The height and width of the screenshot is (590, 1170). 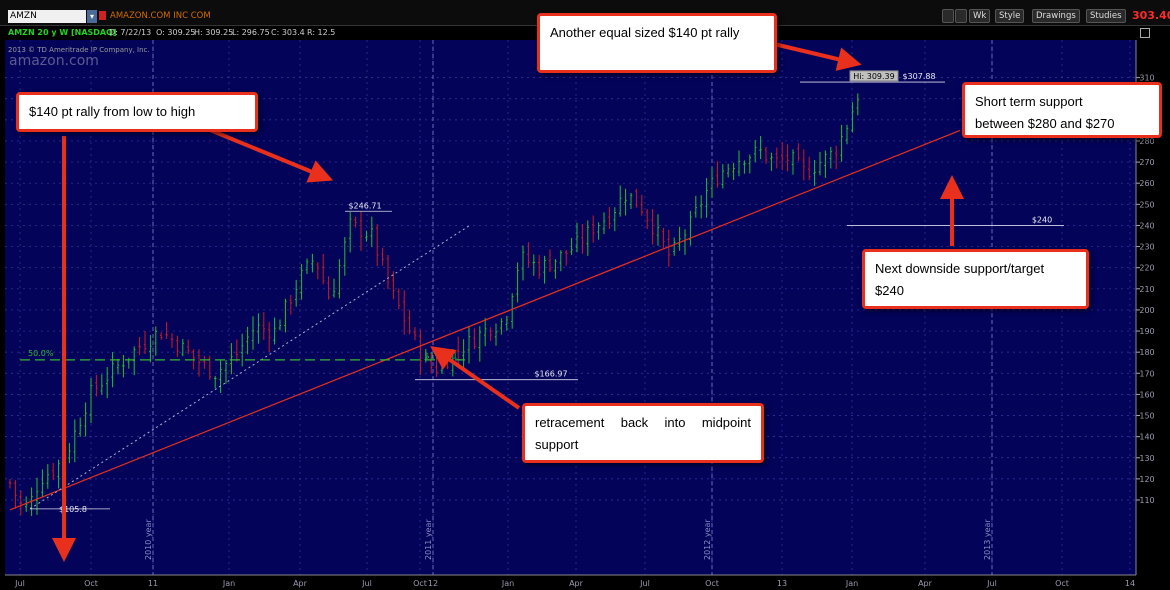 I want to click on arrow-to-2013-high, so click(x=817, y=56).